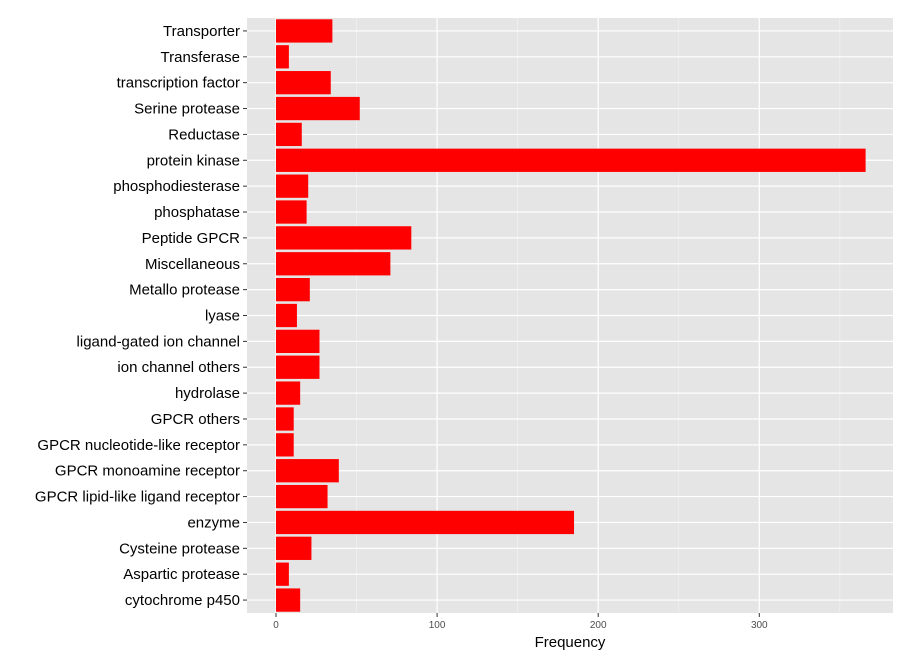 This screenshot has width=914, height=661. Describe the element at coordinates (181, 574) in the screenshot. I see `category-label: Aspartic protease` at that location.